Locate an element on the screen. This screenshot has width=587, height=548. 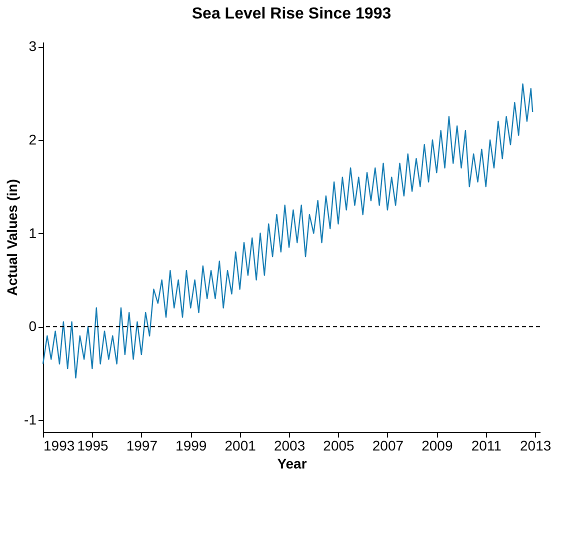
x-tick-label: 2003 is located at coordinates (290, 446).